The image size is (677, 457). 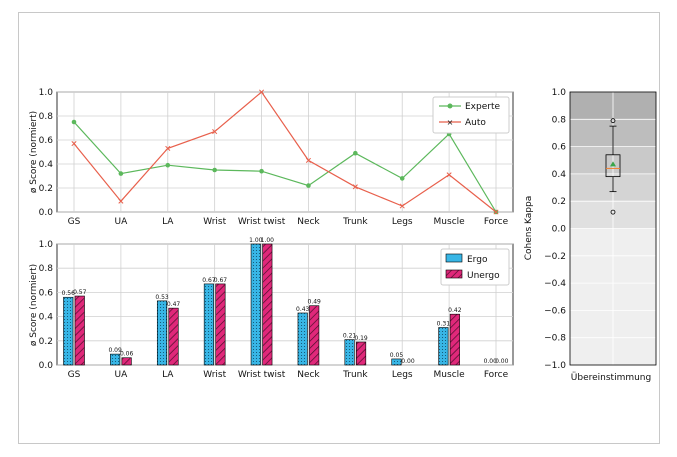 I want to click on bar-xtick-label: Neck, so click(x=308, y=375).